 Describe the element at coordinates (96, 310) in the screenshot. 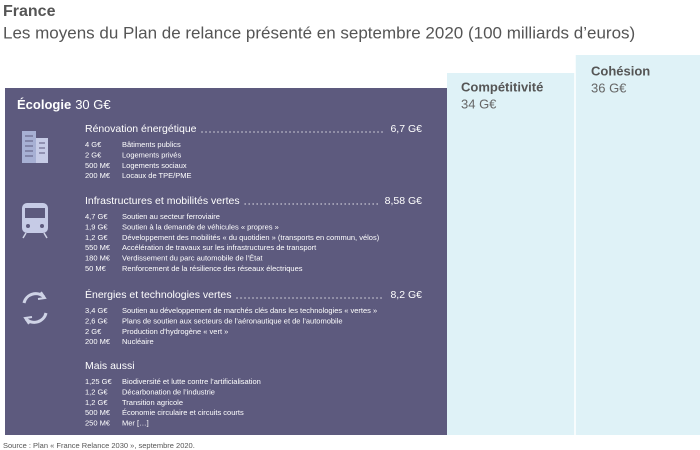

I see `item-amount: 3,4 G€` at that location.